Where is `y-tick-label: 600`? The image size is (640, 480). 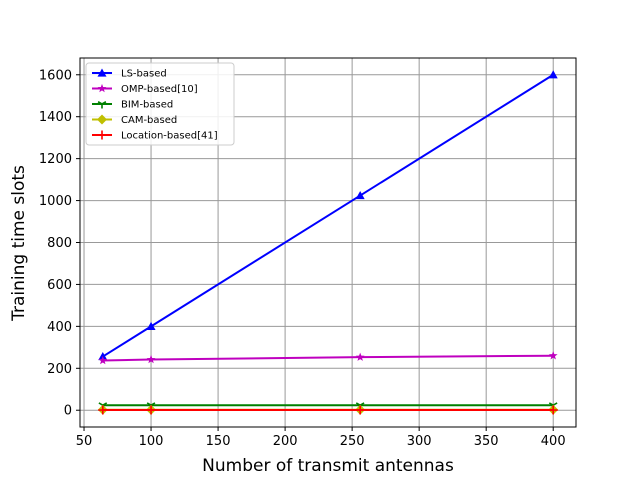
y-tick-label: 600 is located at coordinates (59, 285).